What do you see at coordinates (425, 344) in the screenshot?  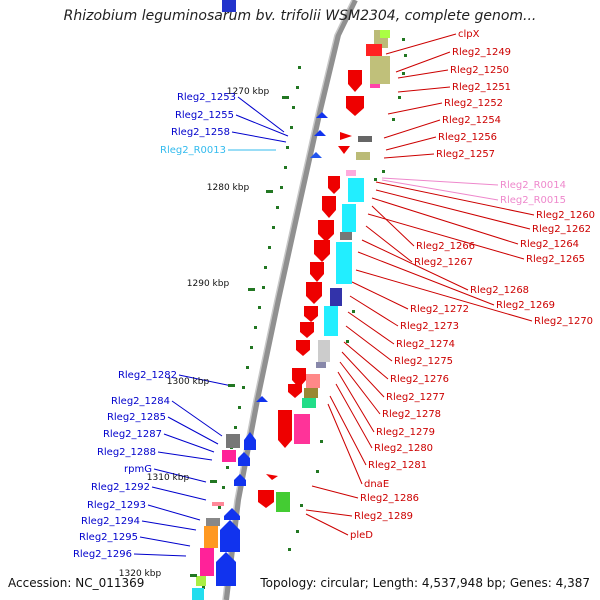 I see `gene-label: Rleg2_1274` at bounding box center [425, 344].